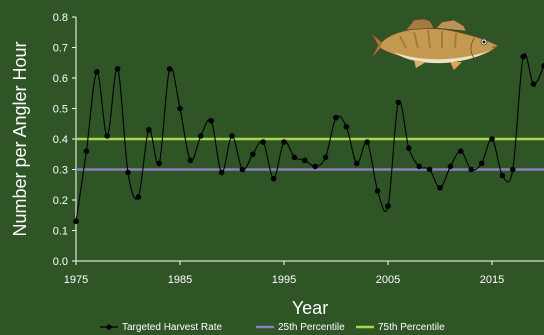 This screenshot has height=335, width=544. What do you see at coordinates (76, 280) in the screenshot?
I see `x-tick-label: 1975` at bounding box center [76, 280].